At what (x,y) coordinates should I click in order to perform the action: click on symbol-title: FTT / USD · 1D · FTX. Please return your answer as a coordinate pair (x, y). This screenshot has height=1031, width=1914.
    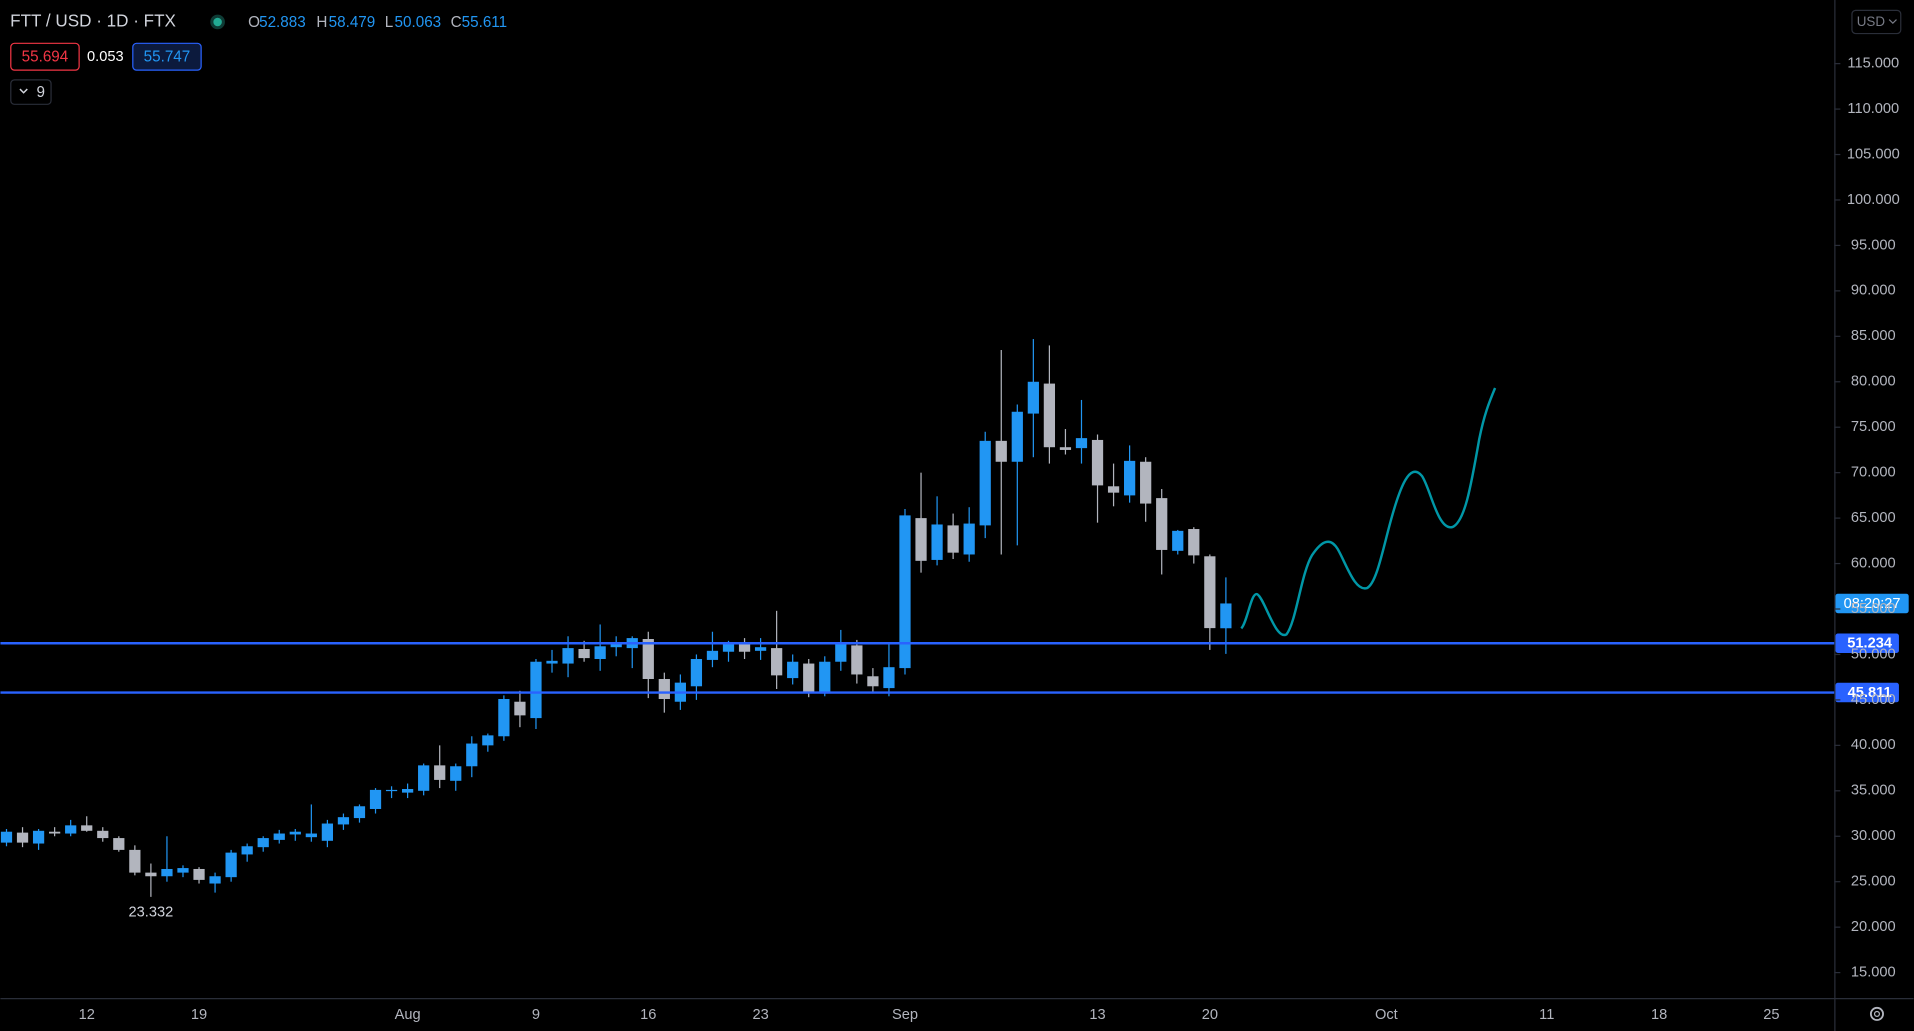
    Looking at the image, I should click on (93, 20).